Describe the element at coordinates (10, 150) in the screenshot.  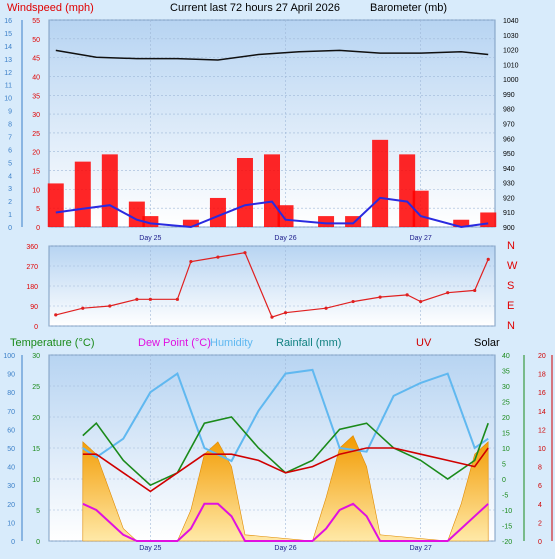
I see `axis-tick-label: 6` at that location.